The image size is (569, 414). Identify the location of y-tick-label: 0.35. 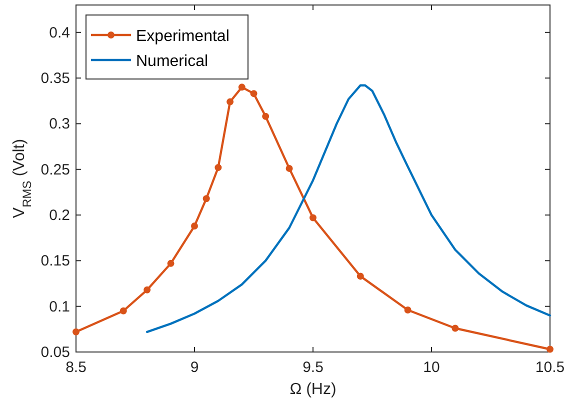
(55, 79).